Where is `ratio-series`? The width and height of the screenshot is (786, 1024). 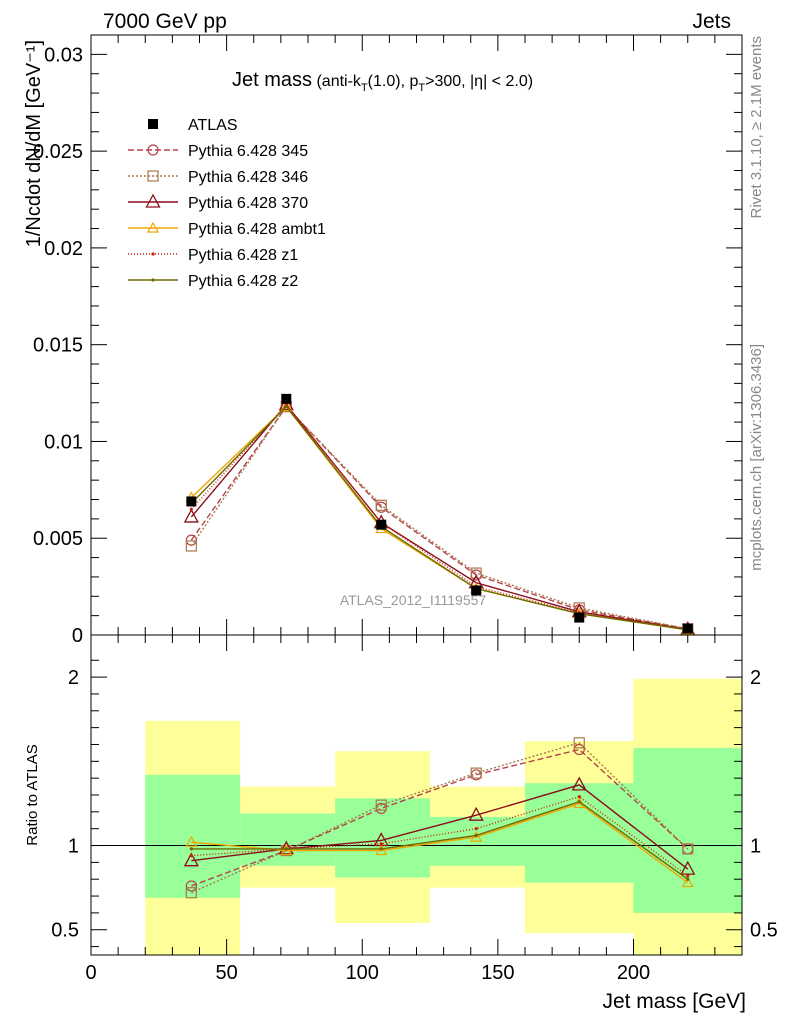
ratio-series is located at coordinates (439, 818).